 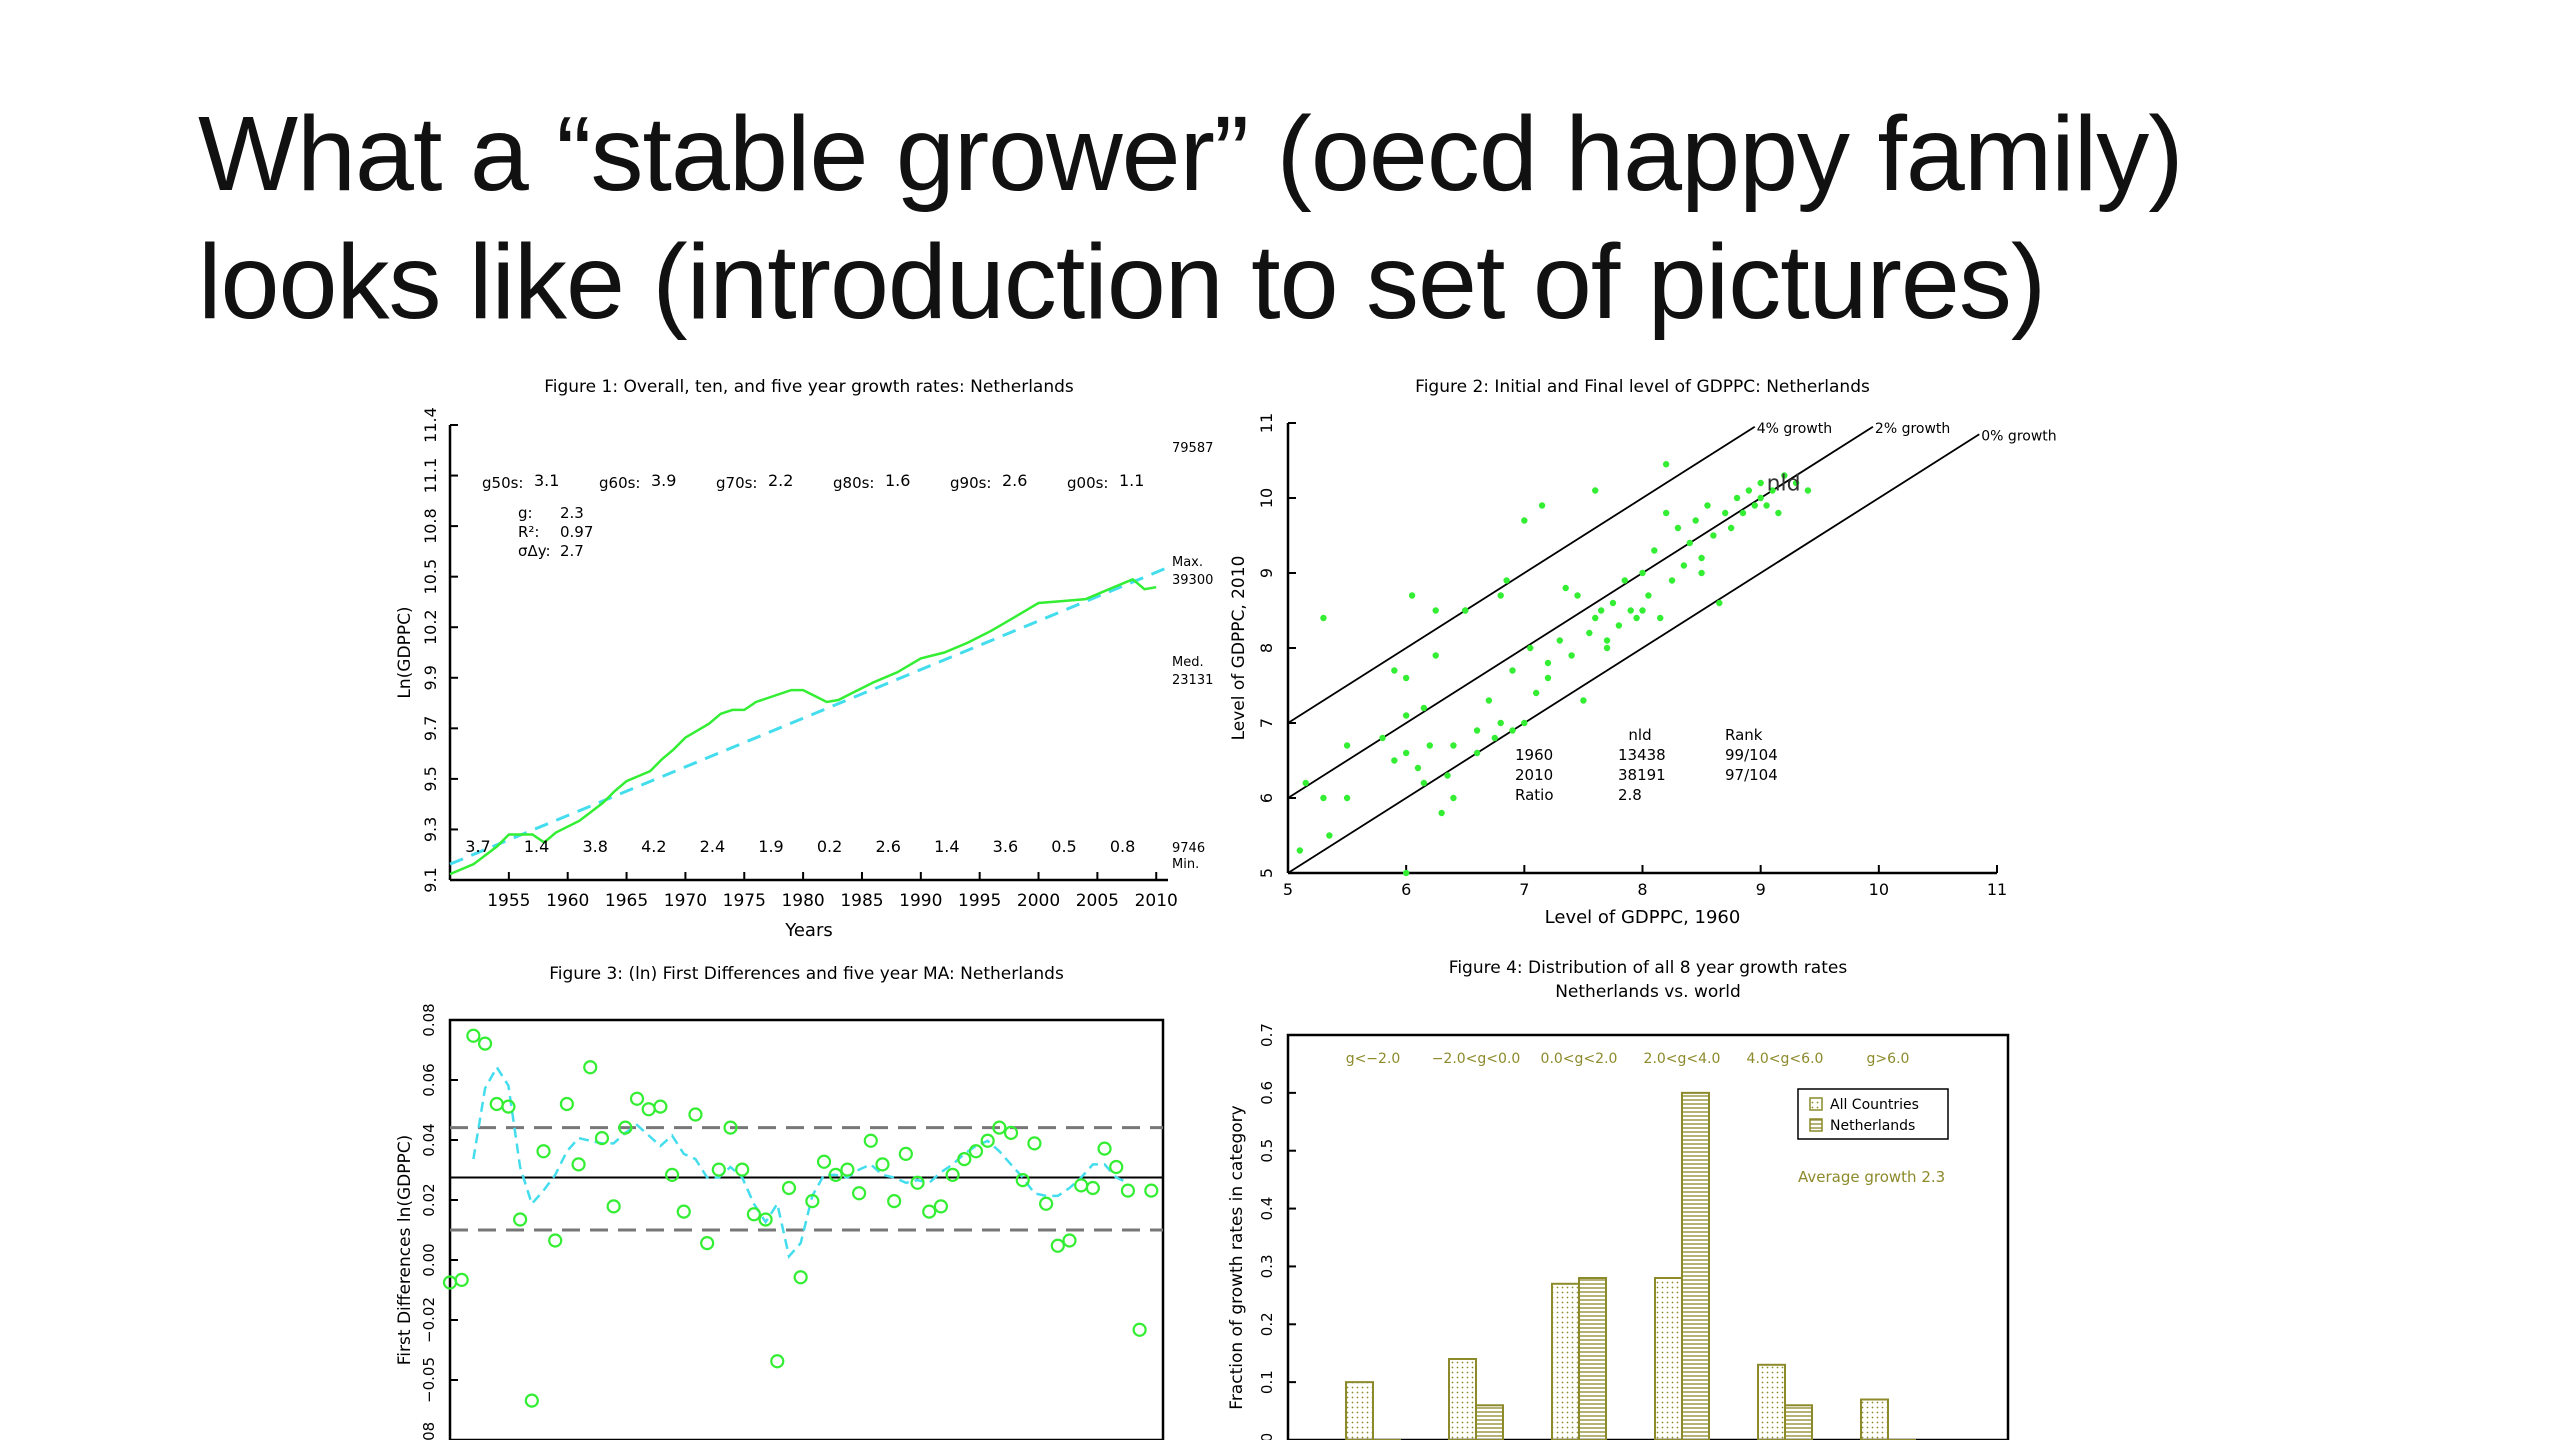 What do you see at coordinates (1816, 1125) in the screenshot?
I see `legend-swatch-netherlands` at bounding box center [1816, 1125].